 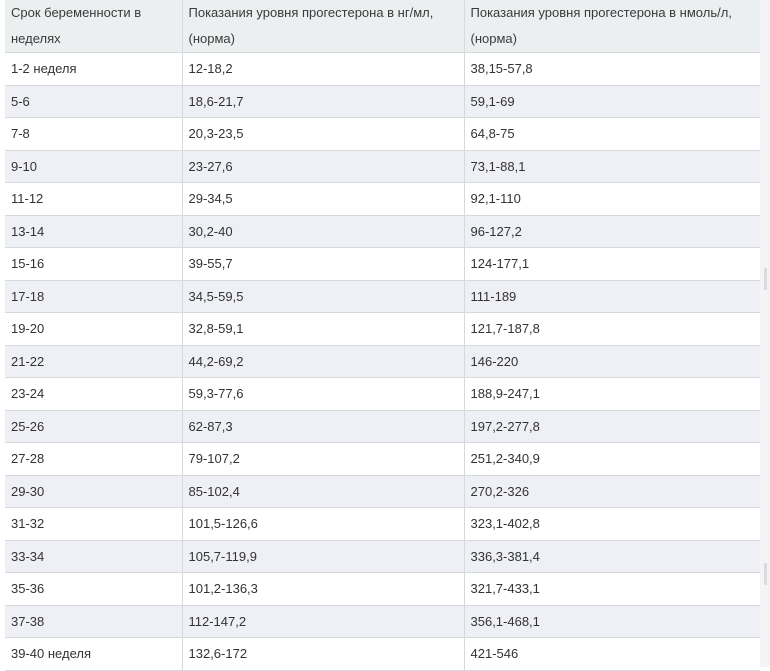 I want to click on table-row: 31-32 101,5-126,6 323,1-402,8, so click(x=382, y=524).